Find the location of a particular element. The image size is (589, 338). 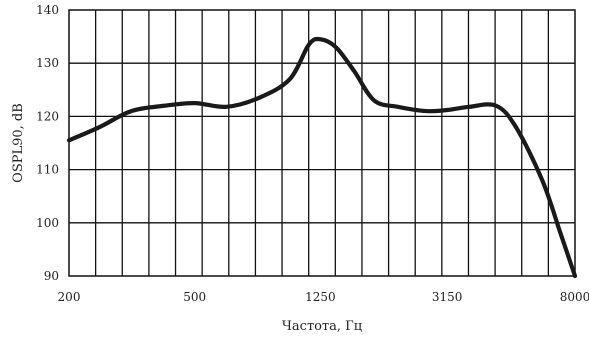

y-axis-label: OSPL90, dB is located at coordinates (18, 143).